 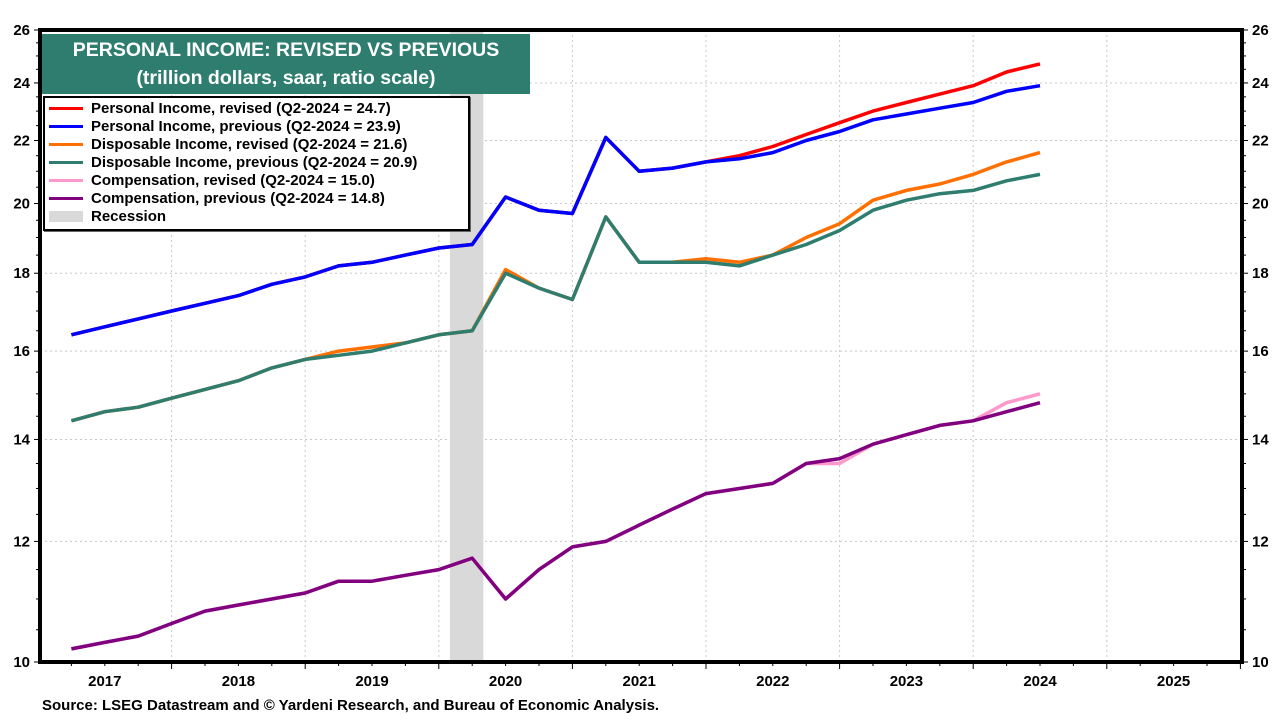 I want to click on y-axis-right: 10 12 14 16 18 20 22 24 26, so click(x=1255, y=346).